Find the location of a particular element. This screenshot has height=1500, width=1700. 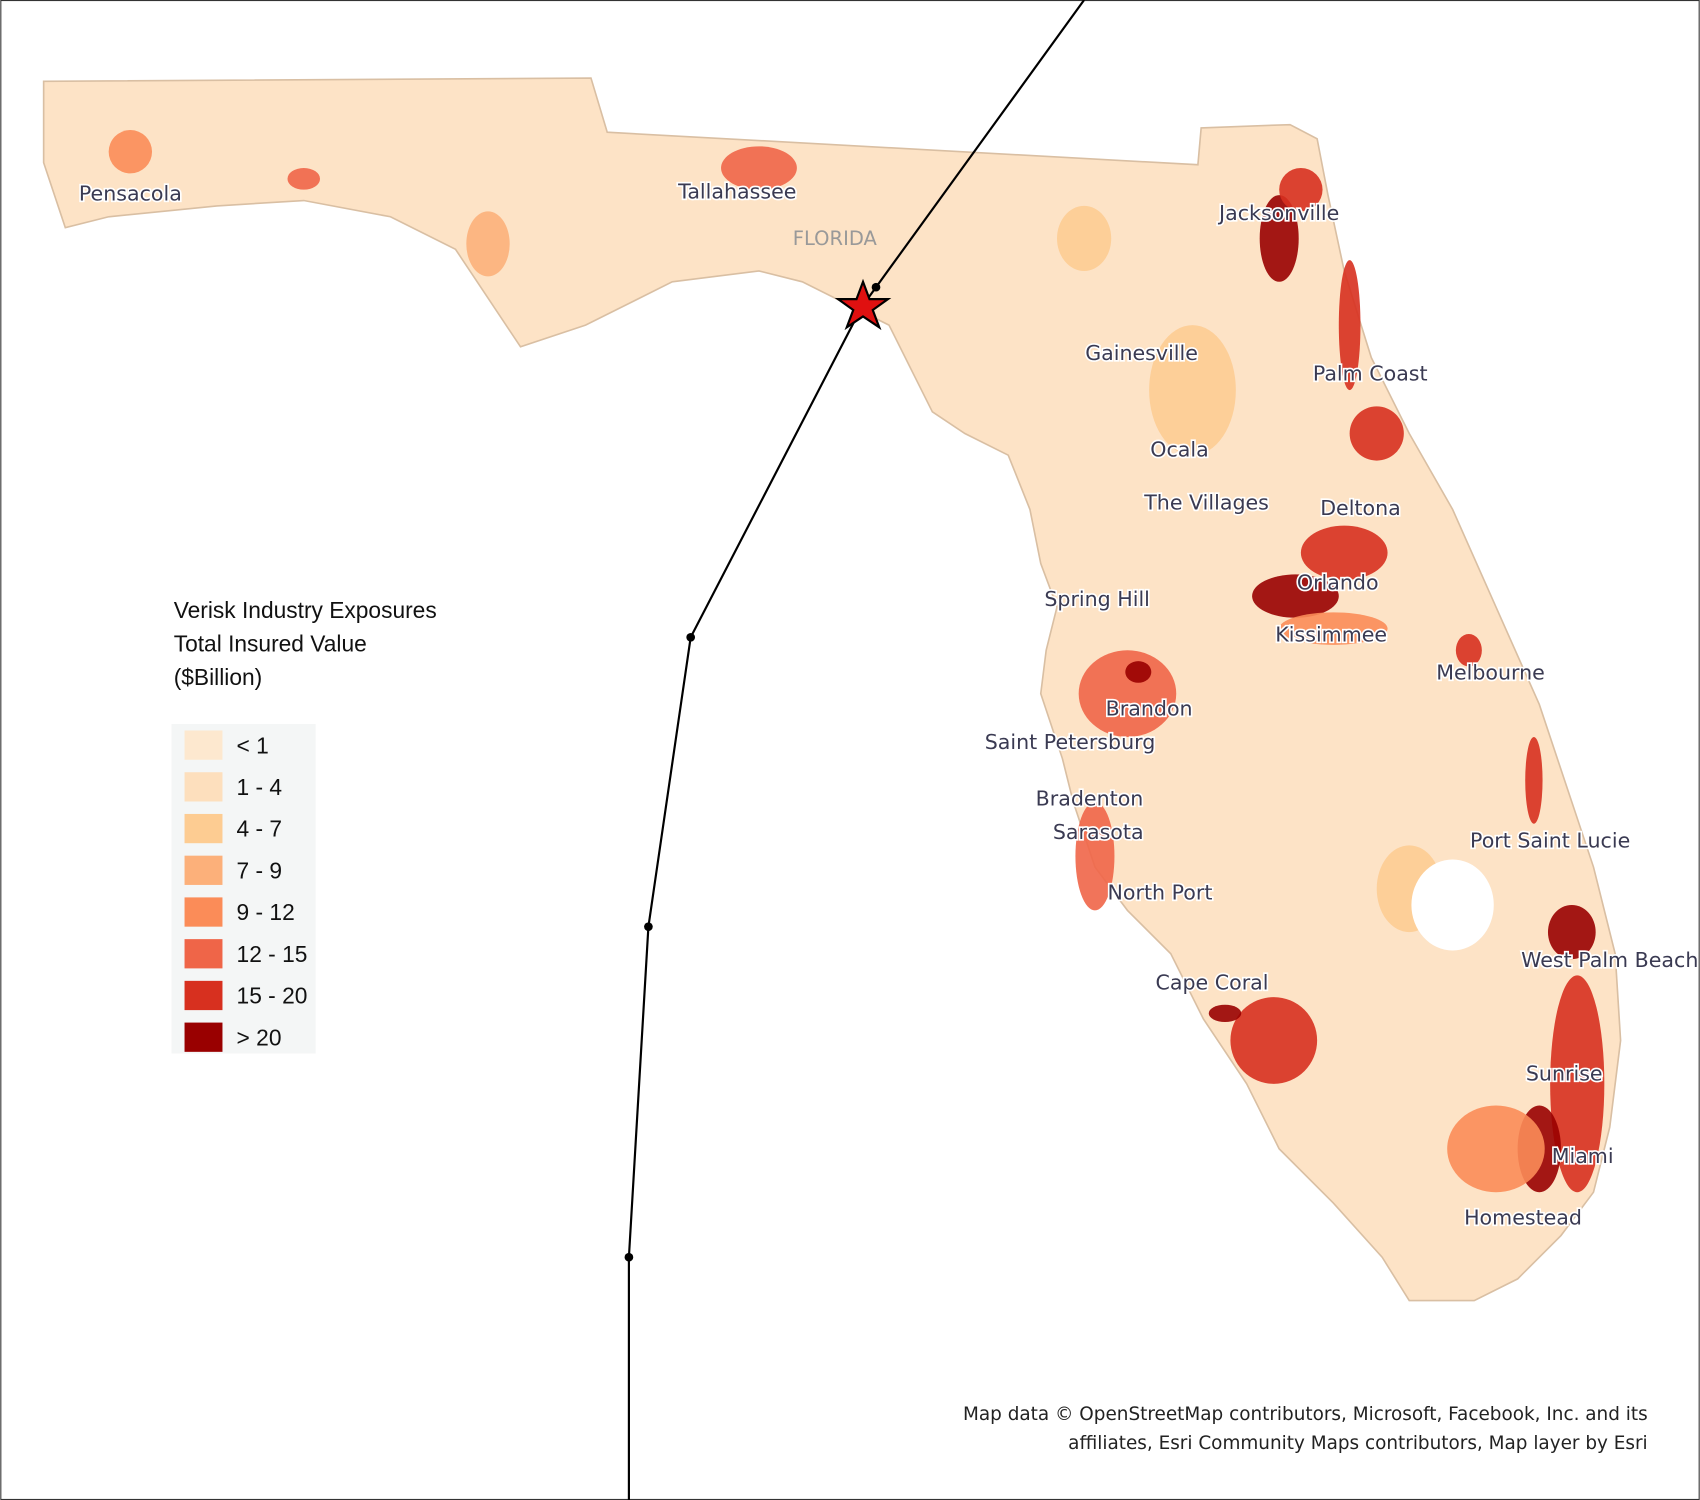

city-label: Deltona is located at coordinates (1360, 508).